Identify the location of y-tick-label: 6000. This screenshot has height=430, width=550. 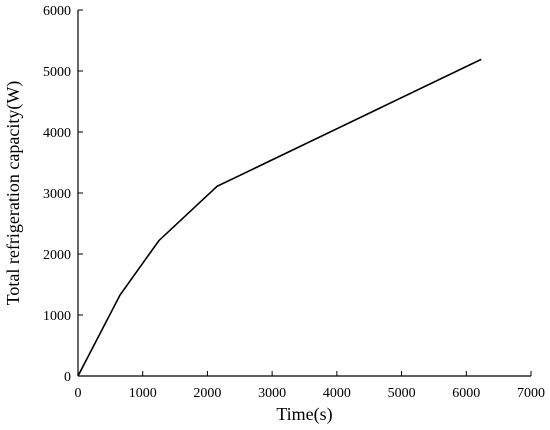
(57, 11).